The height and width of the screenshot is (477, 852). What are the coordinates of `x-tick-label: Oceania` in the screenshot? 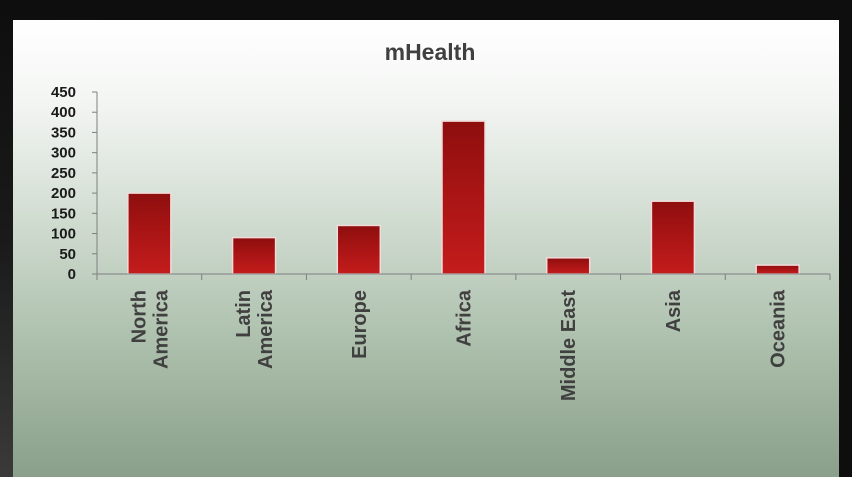 It's located at (779, 328).